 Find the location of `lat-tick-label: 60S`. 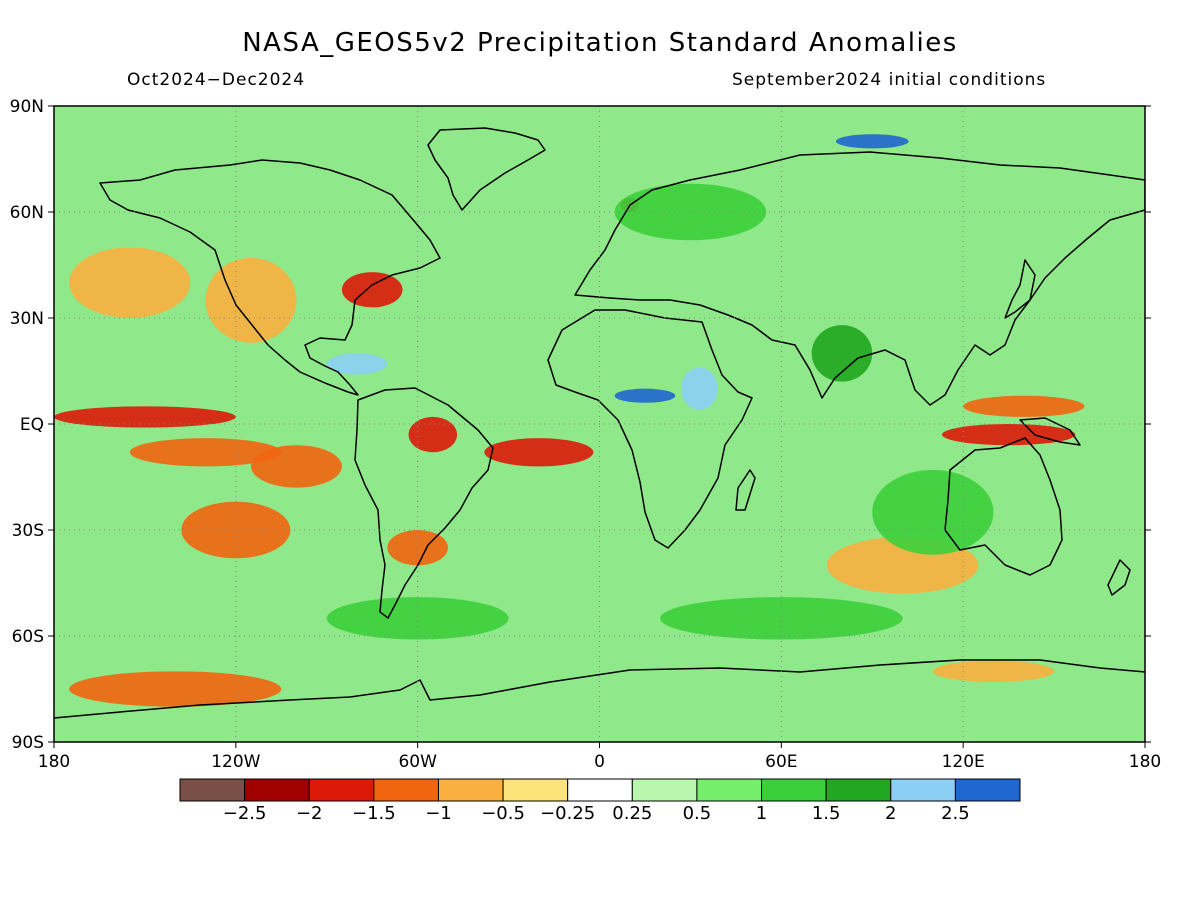

lat-tick-label: 60S is located at coordinates (28, 637).